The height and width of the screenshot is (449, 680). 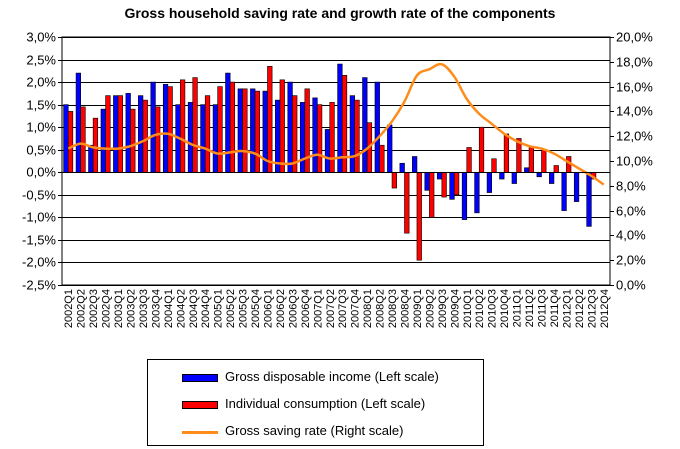 I want to click on x-tick-label: 2010Q2, so click(x=480, y=308).